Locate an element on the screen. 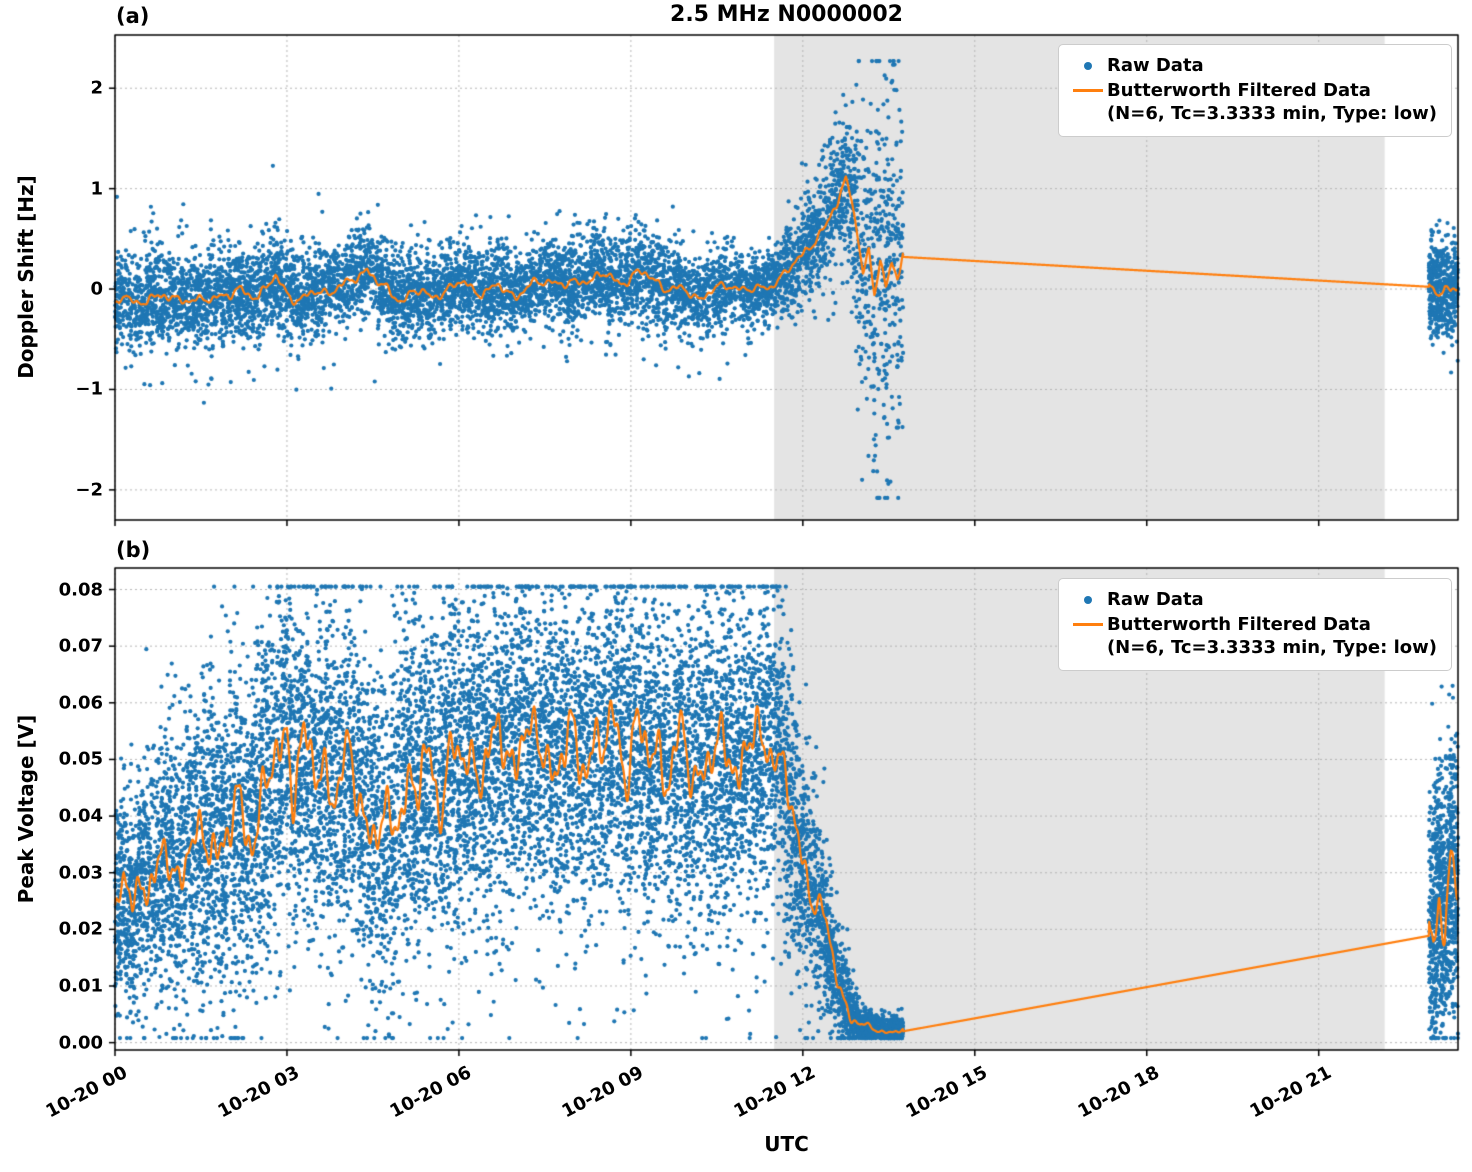 This screenshot has height=1172, width=1472. y-tick-label: 0.01 is located at coordinates (80, 986).